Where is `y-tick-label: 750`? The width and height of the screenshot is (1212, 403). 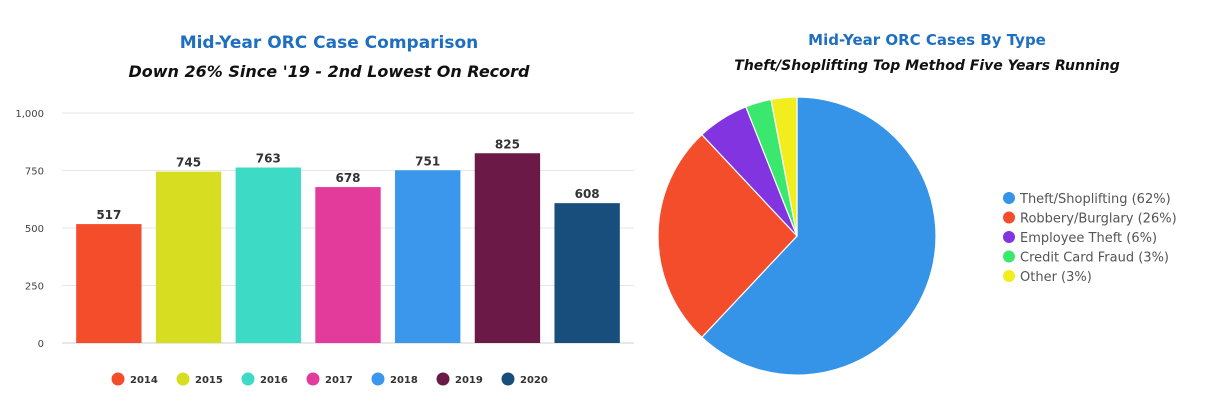 y-tick-label: 750 is located at coordinates (34, 172).